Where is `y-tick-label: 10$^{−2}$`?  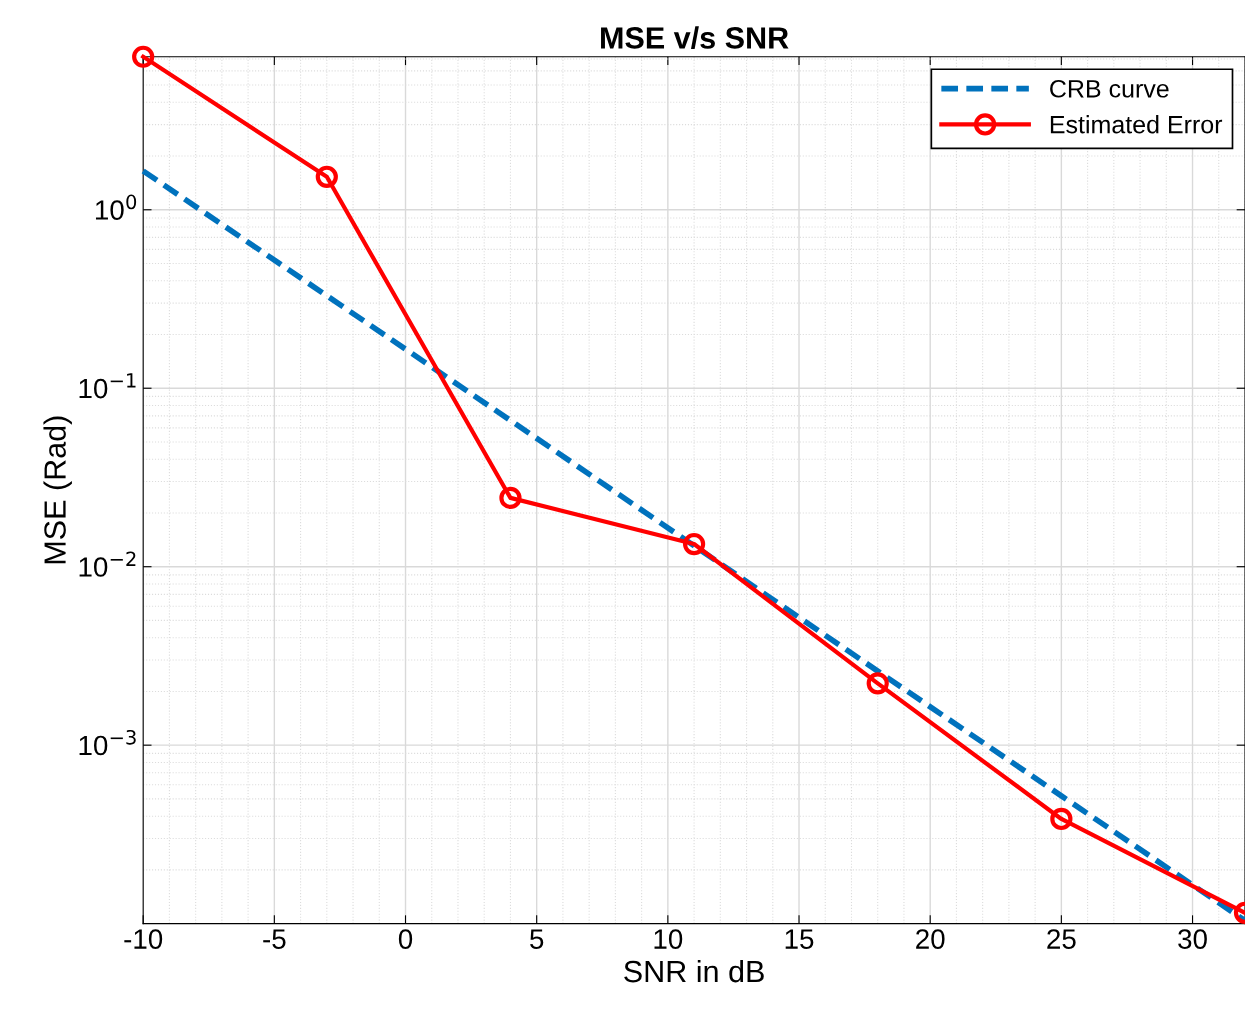
y-tick-label: 10$^{−2}$ is located at coordinates (107, 564).